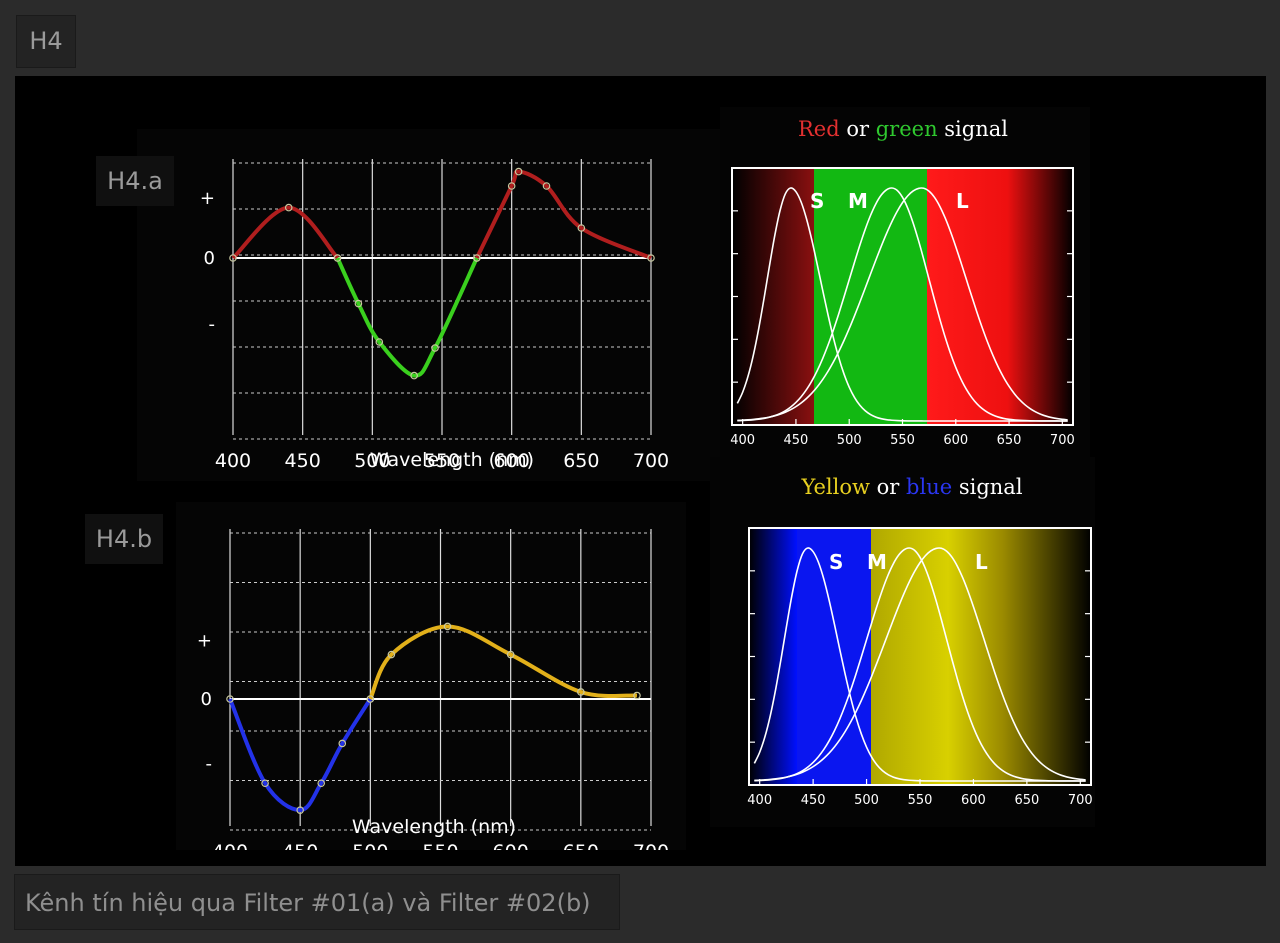 The image size is (1280, 943). Describe the element at coordinates (870, 296) in the screenshot. I see `band-green` at that location.